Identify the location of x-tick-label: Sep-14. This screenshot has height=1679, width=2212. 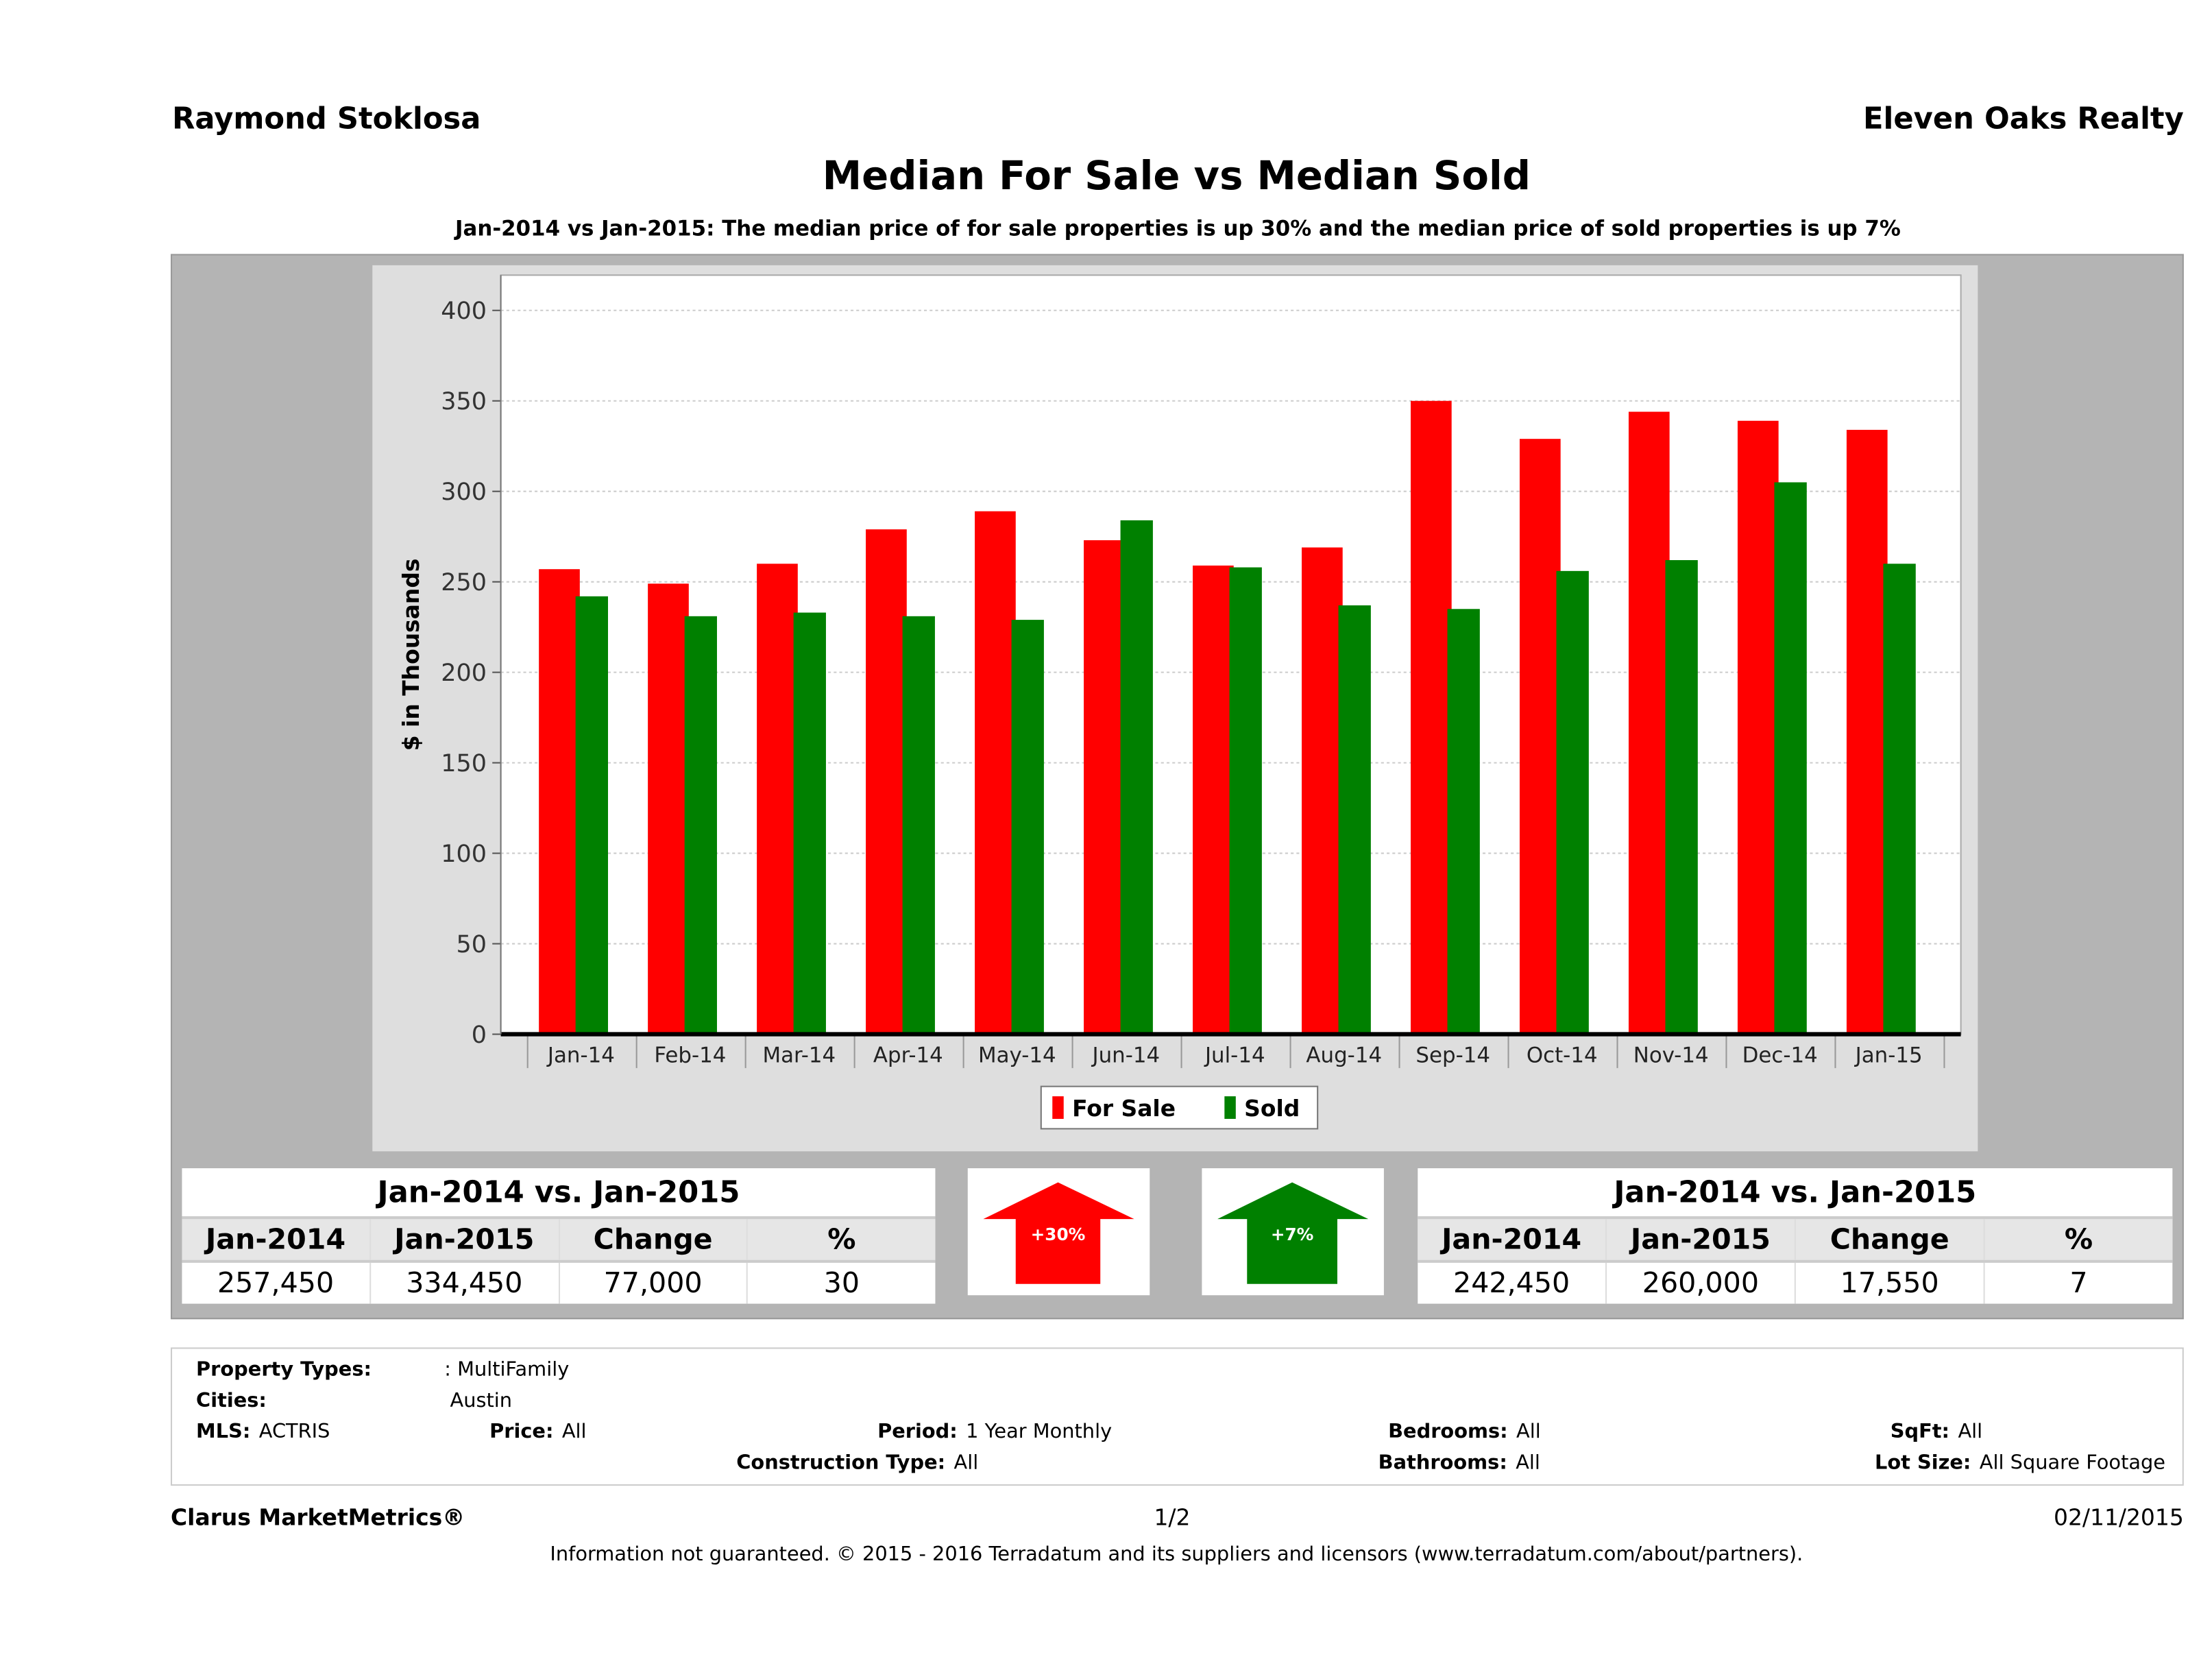
(1452, 1055).